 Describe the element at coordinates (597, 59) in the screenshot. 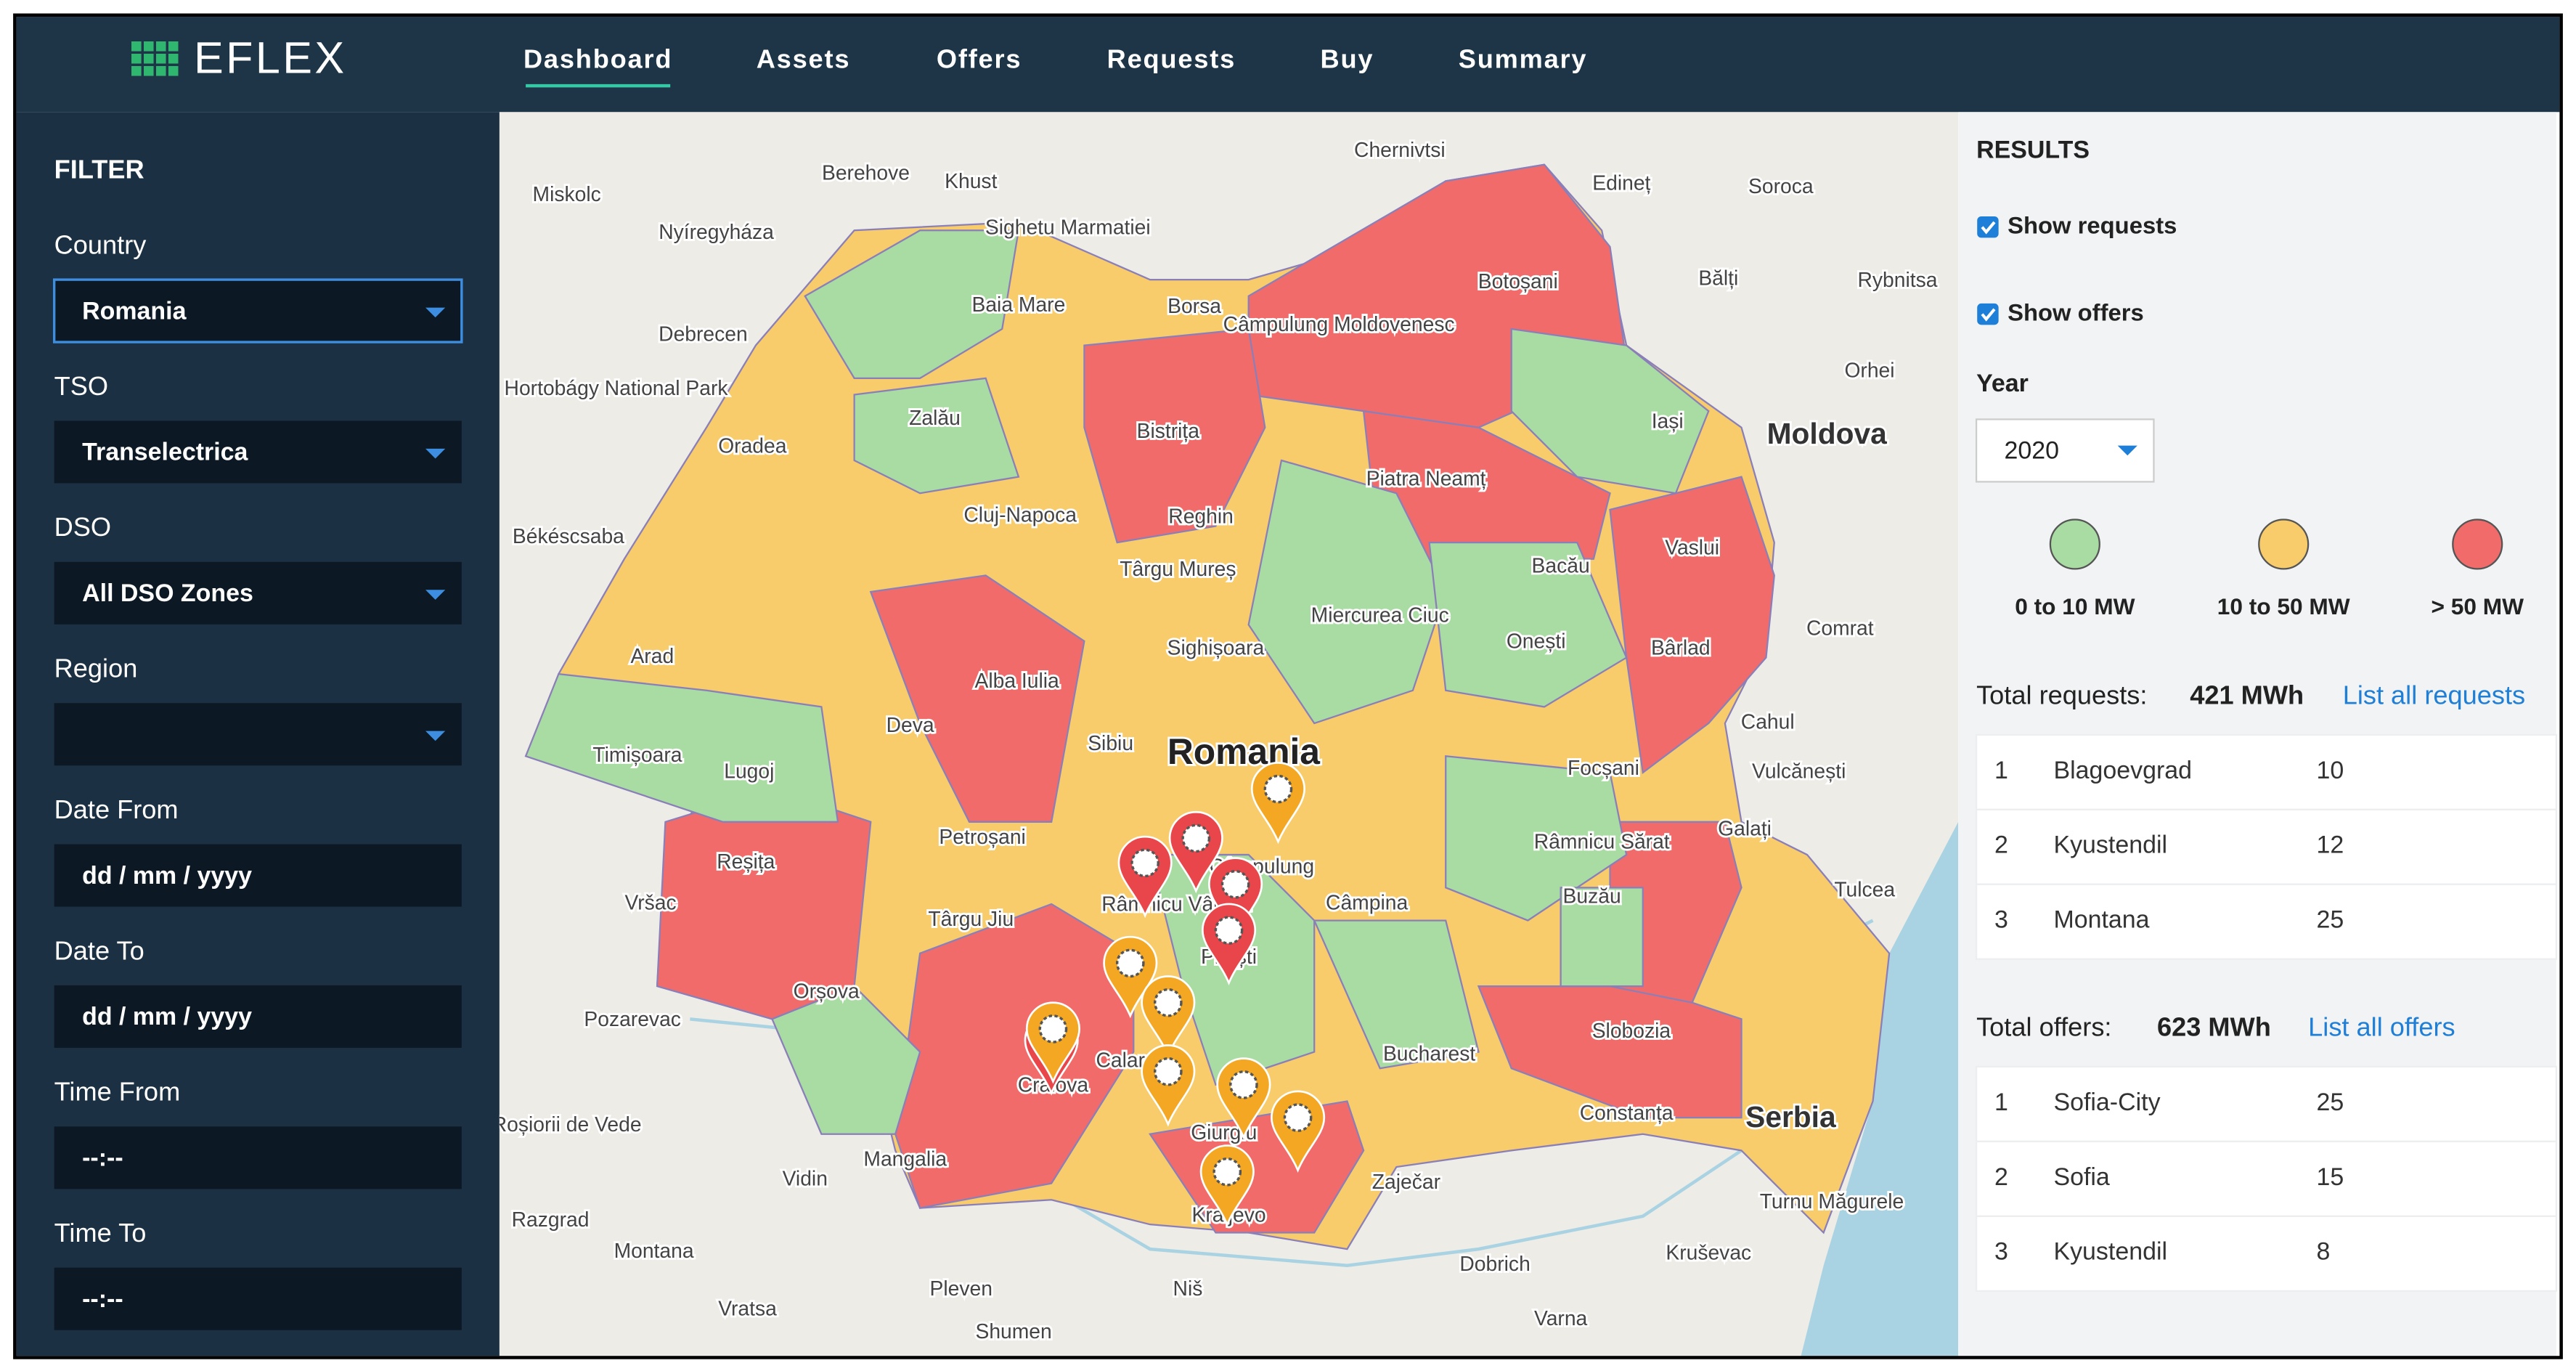

I see `nav-item: Dashboard` at that location.